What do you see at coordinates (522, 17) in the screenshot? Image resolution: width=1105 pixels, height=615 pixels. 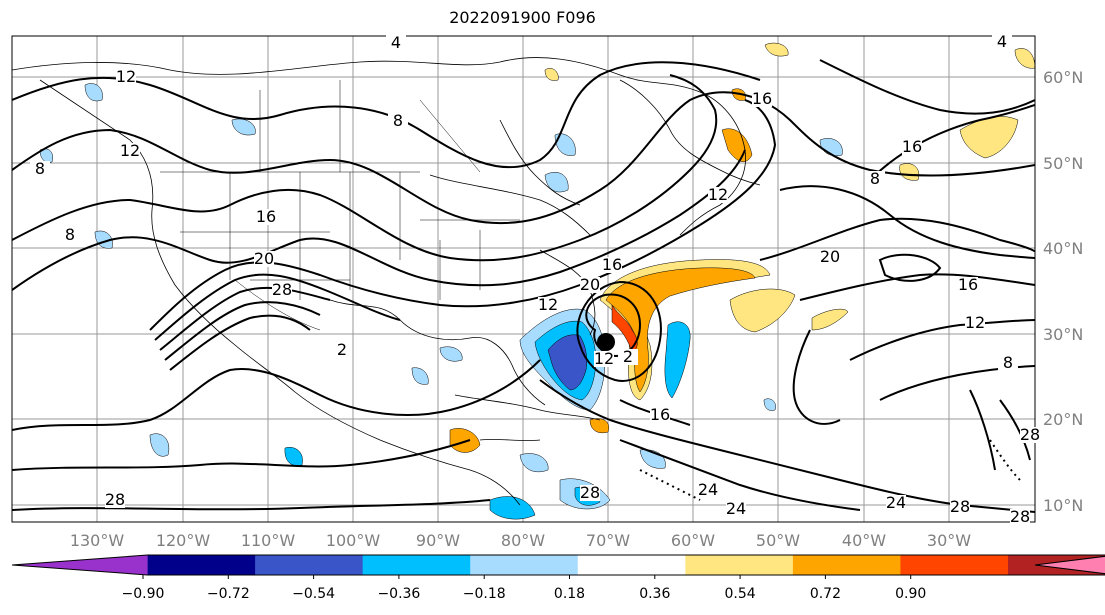 I see `map-title: 2022091900 F096` at bounding box center [522, 17].